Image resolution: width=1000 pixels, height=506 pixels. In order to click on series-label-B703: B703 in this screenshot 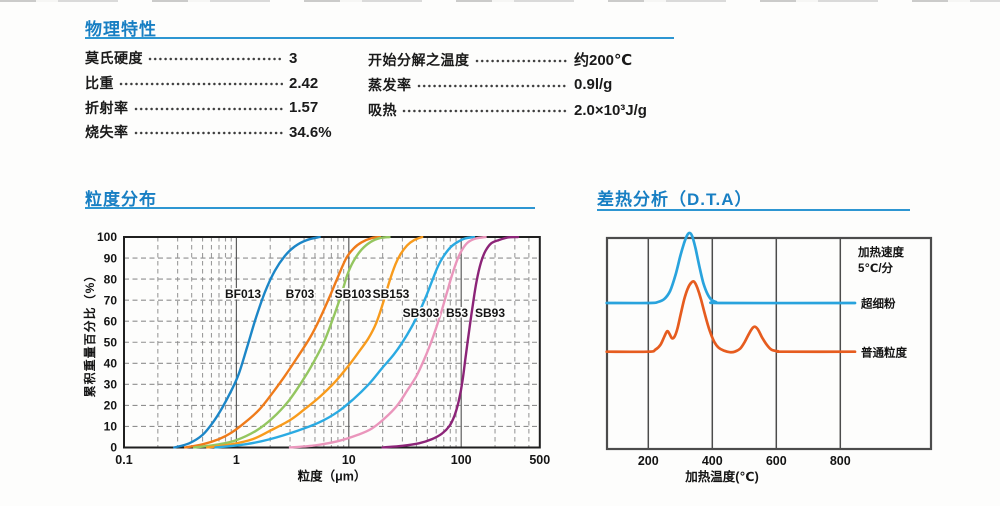, I will do `click(300, 294)`.